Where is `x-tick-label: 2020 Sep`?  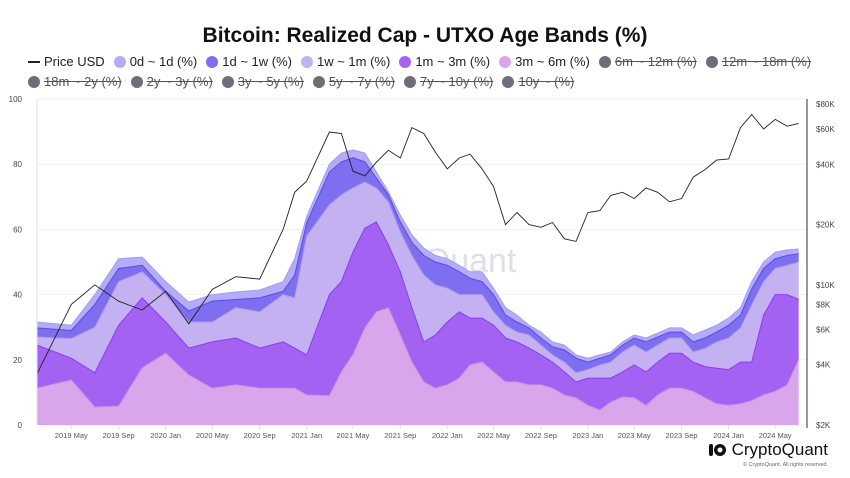
x-tick-label: 2020 Sep is located at coordinates (260, 435).